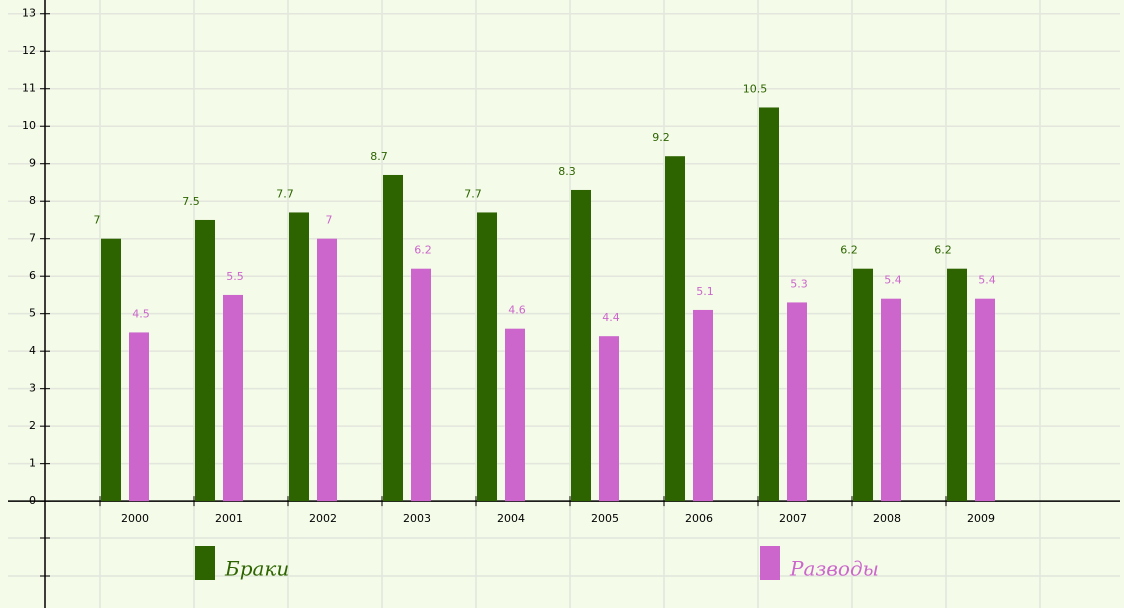 This screenshot has width=1124, height=608. Describe the element at coordinates (705, 291) in the screenshot. I see `data-label: 5.1` at that location.